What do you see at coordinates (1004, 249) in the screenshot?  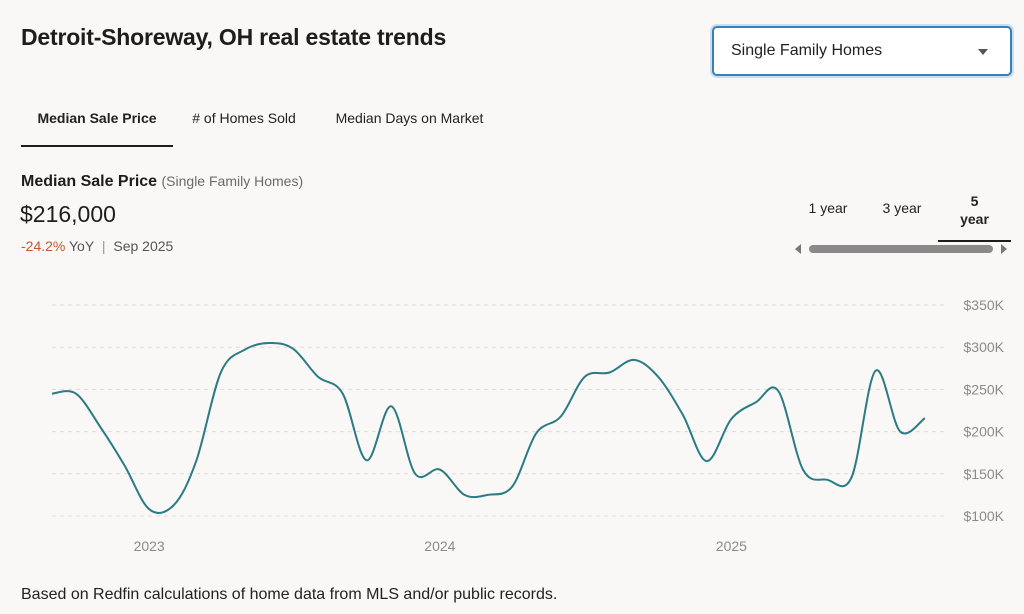 I see `scroll-right-icon` at bounding box center [1004, 249].